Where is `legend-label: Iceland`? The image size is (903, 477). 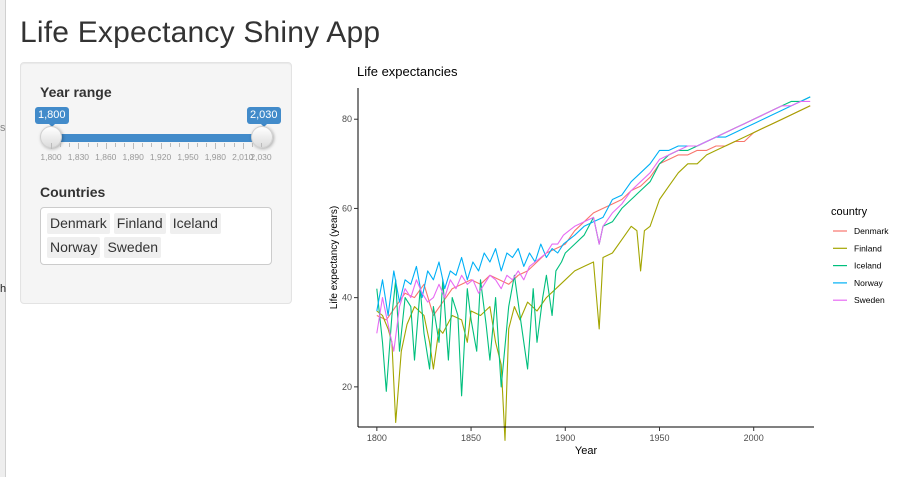 legend-label: Iceland is located at coordinates (868, 266).